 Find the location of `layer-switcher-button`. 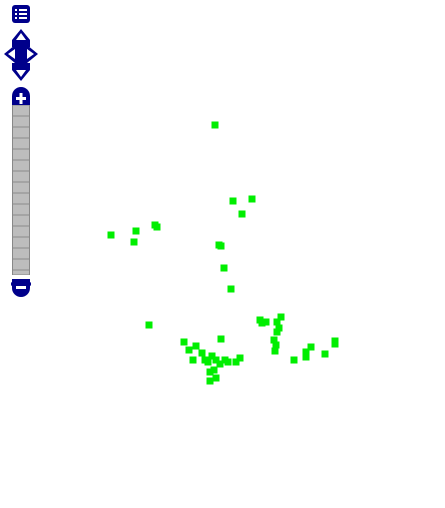

layer-switcher-button is located at coordinates (21, 14).